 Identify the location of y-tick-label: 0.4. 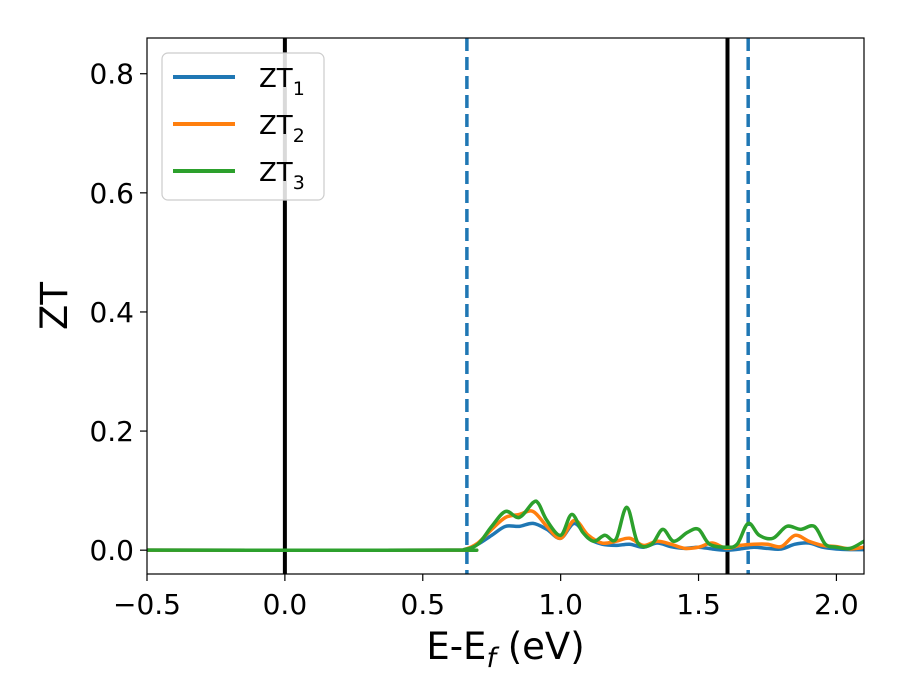
(111, 312).